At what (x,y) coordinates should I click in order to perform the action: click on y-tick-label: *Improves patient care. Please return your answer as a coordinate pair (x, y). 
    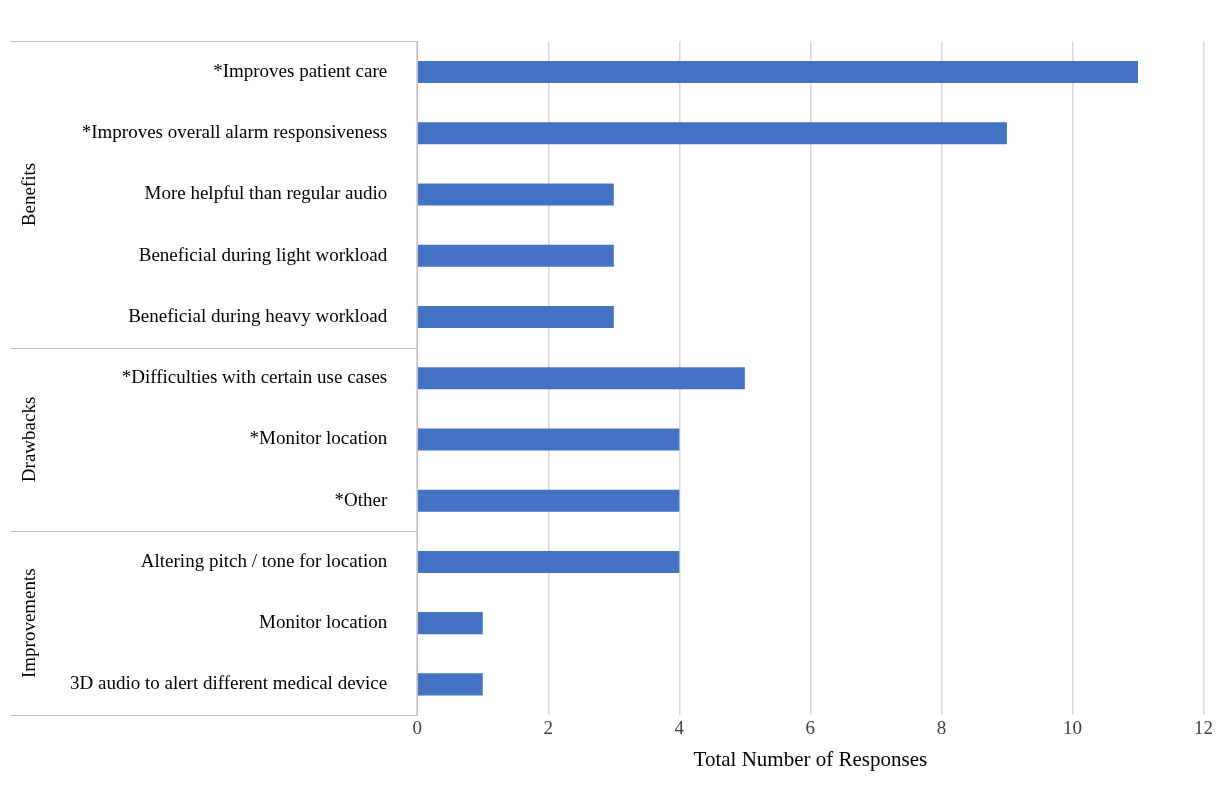
    Looking at the image, I should click on (300, 70).